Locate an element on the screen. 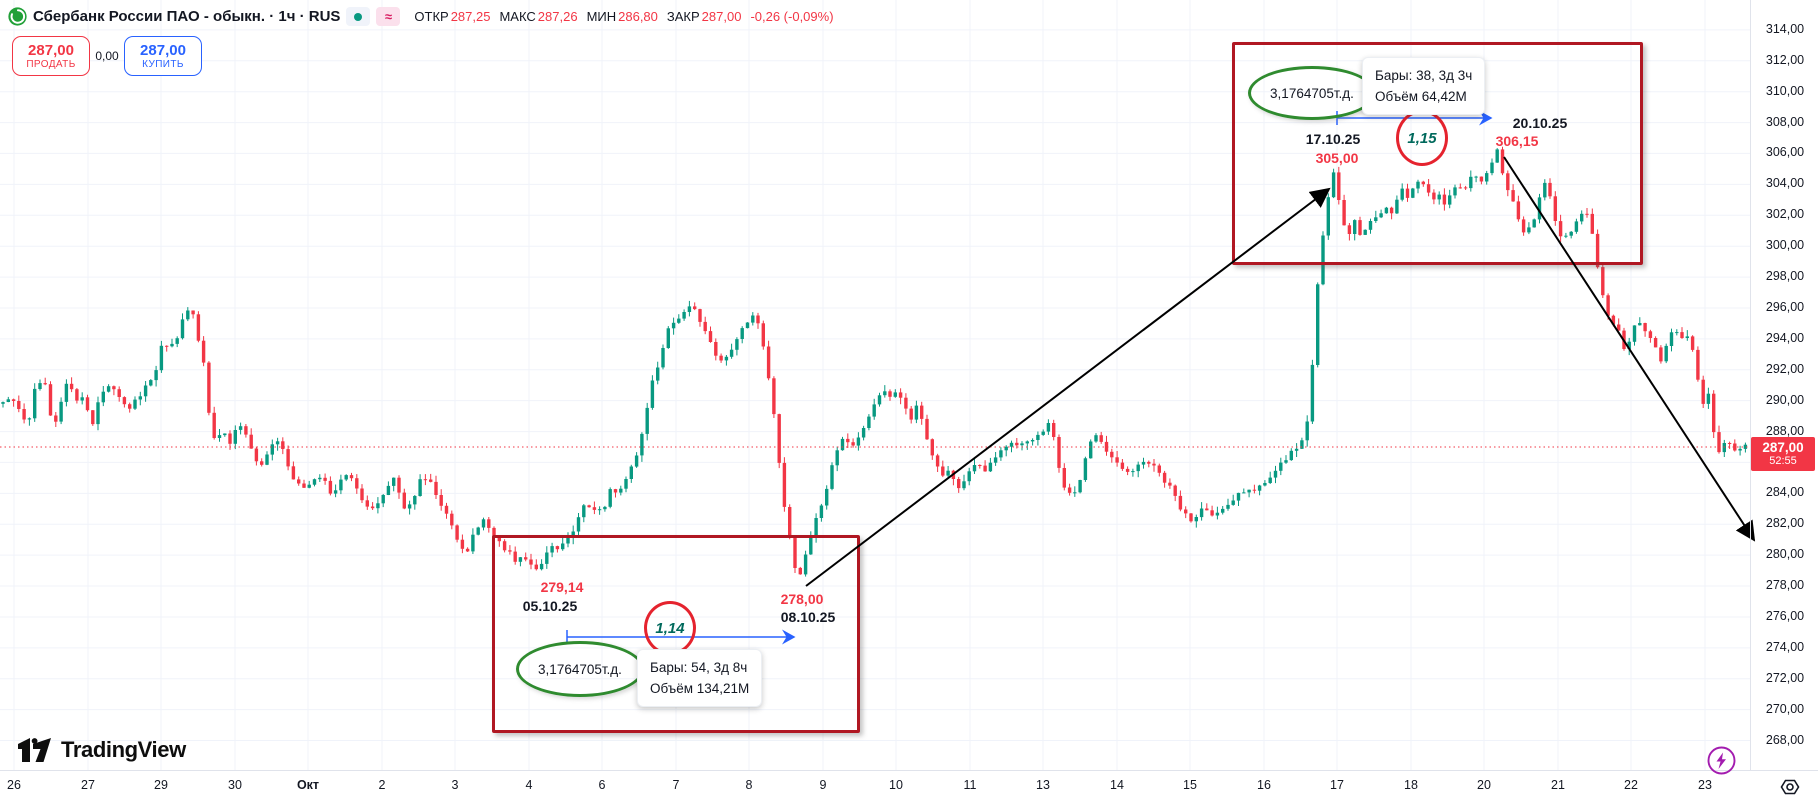  time-tick-label: 9 is located at coordinates (823, 785).